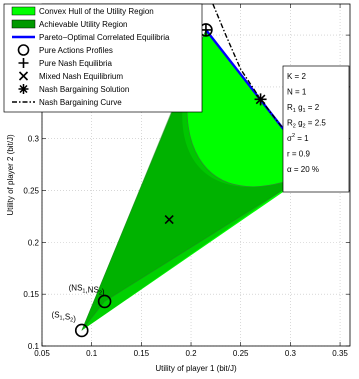 This screenshot has height=379, width=359. I want to click on legend-label: Nash Bargaining Curve, so click(80, 102).